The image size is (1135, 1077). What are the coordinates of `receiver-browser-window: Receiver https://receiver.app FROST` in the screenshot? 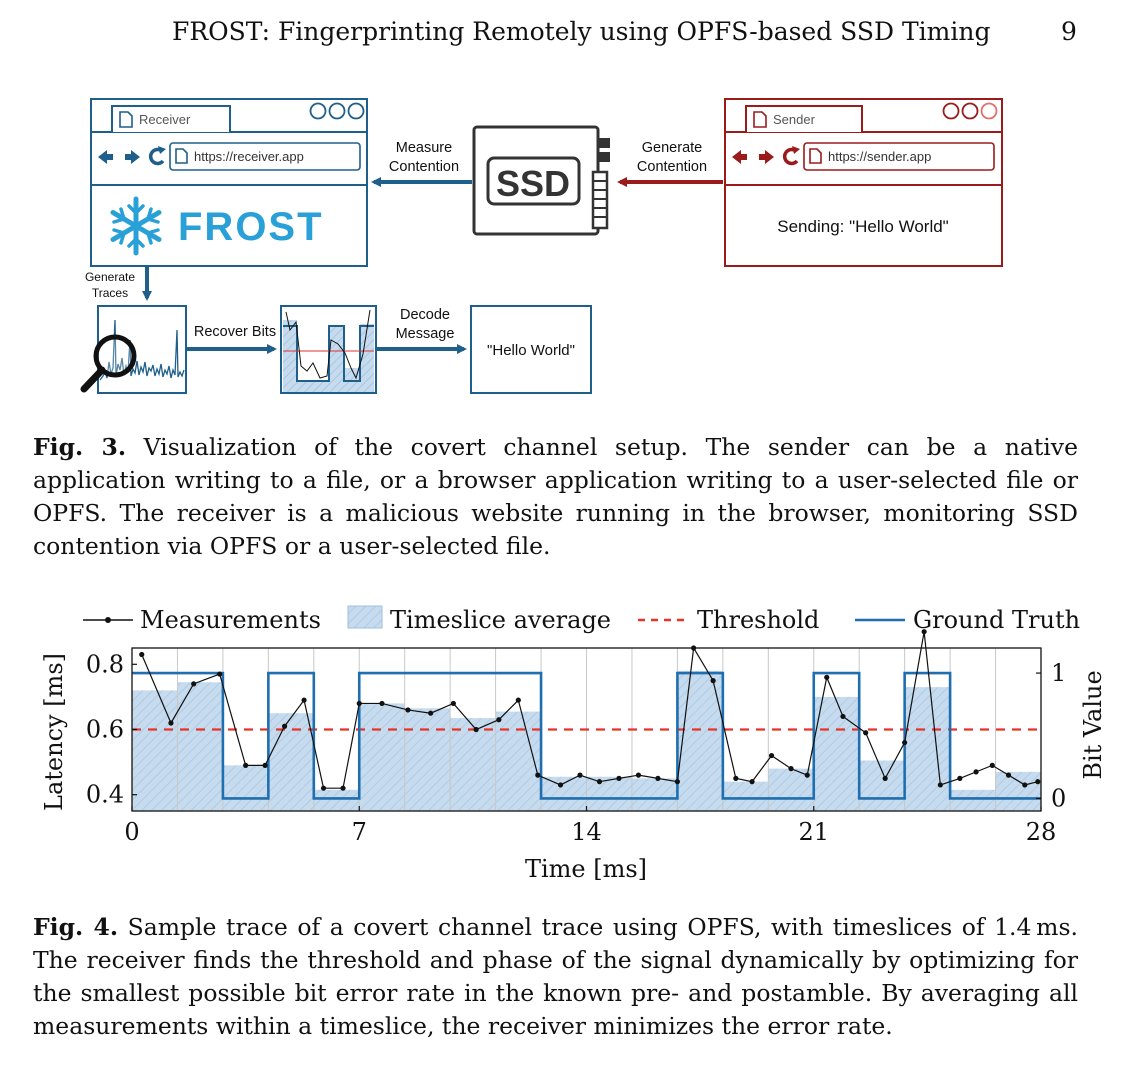 It's located at (229, 182).